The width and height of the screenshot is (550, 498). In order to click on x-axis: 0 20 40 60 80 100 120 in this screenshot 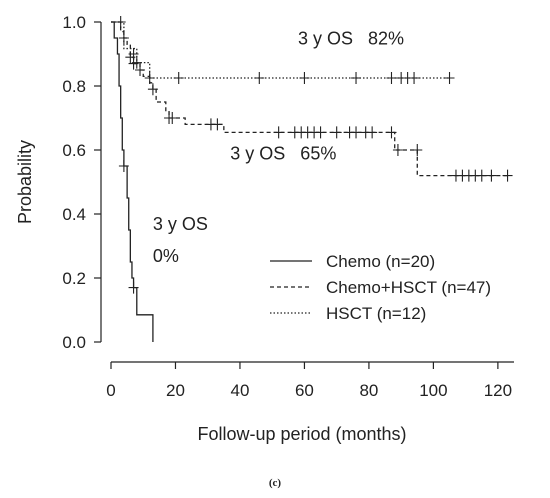, I will do `click(310, 380)`.